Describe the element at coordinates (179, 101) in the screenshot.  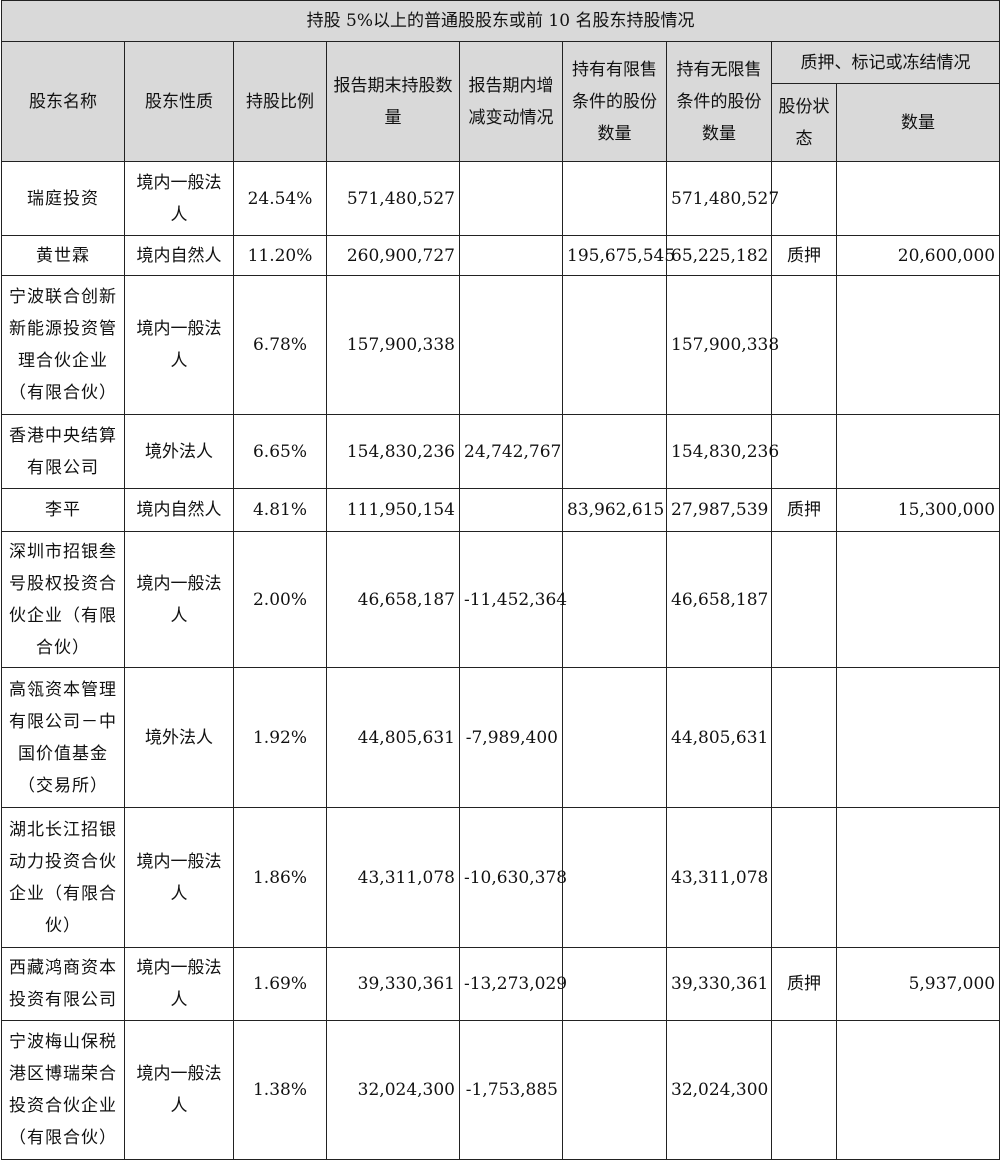
I see `header-nature: 股东性质` at that location.